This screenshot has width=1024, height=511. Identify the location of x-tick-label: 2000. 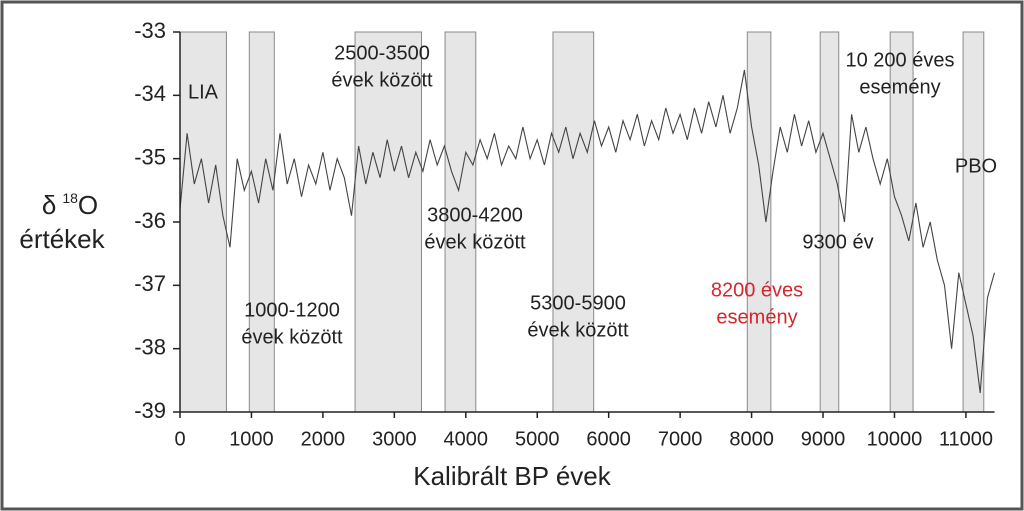
(323, 439).